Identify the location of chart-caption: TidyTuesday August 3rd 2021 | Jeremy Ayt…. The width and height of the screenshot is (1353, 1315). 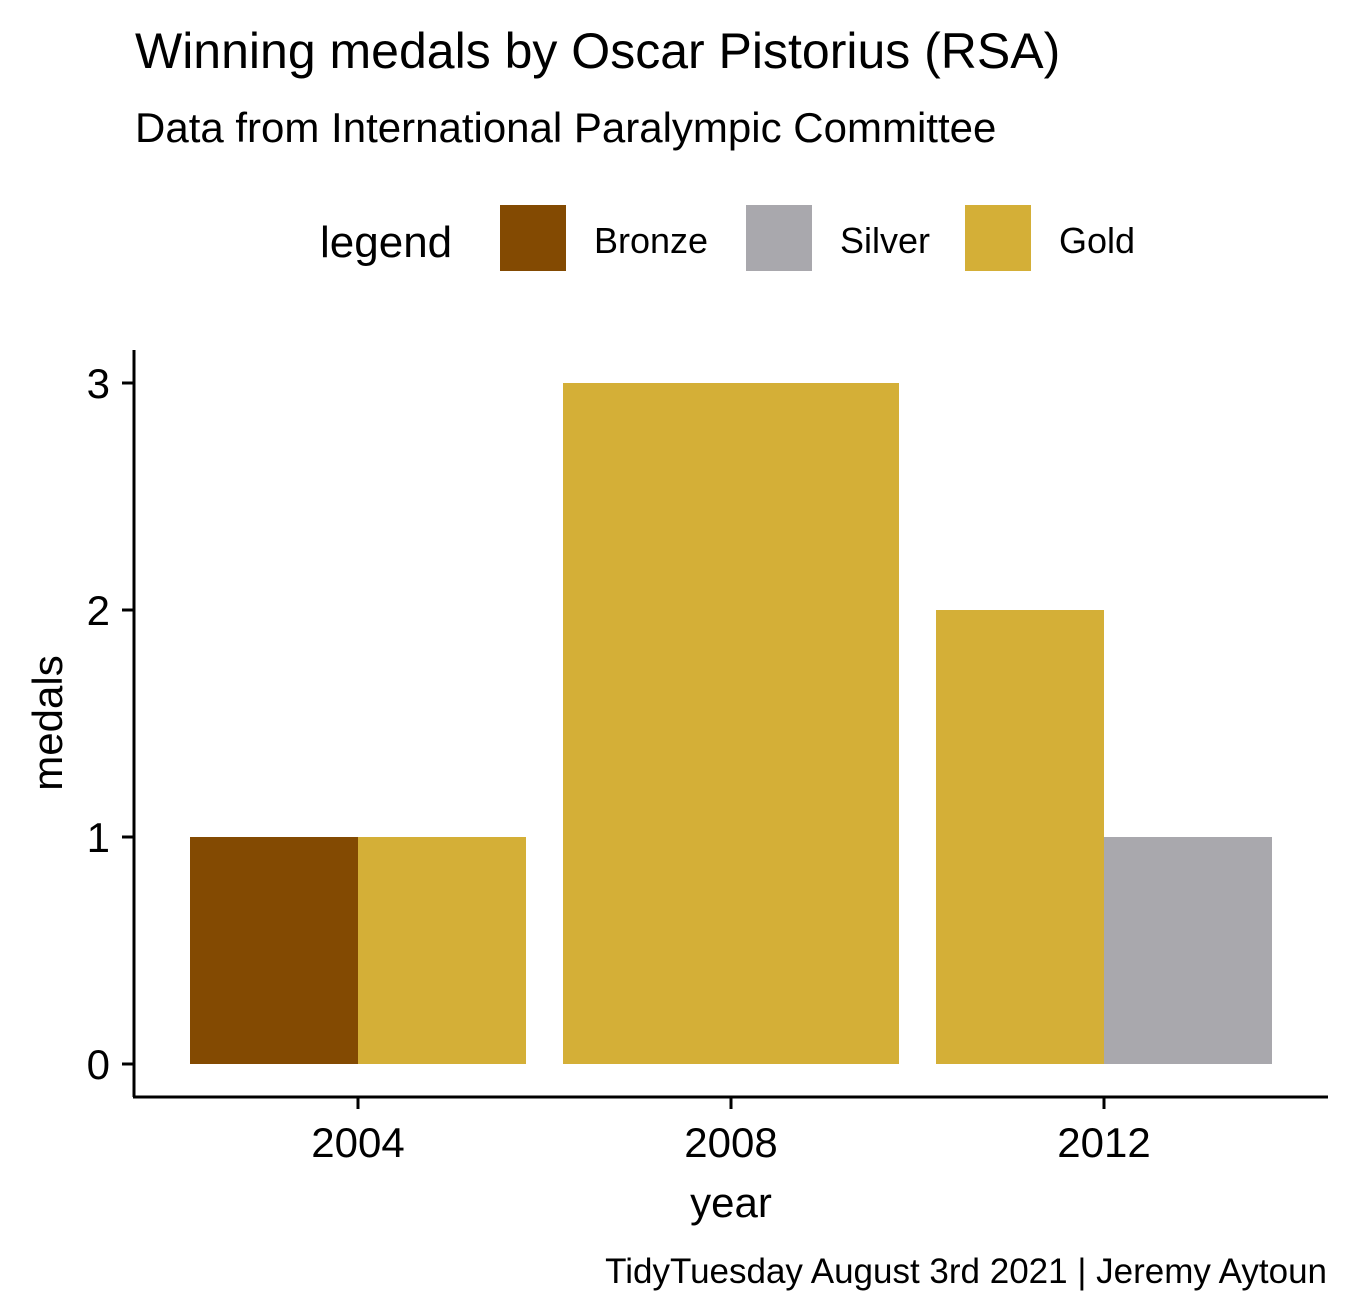
(966, 1271).